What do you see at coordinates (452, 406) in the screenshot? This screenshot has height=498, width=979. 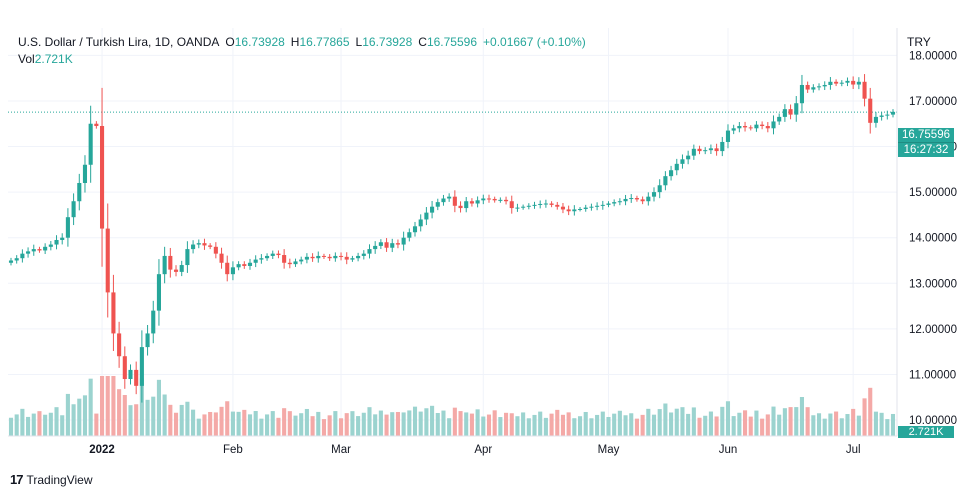 I see `volume-bars` at bounding box center [452, 406].